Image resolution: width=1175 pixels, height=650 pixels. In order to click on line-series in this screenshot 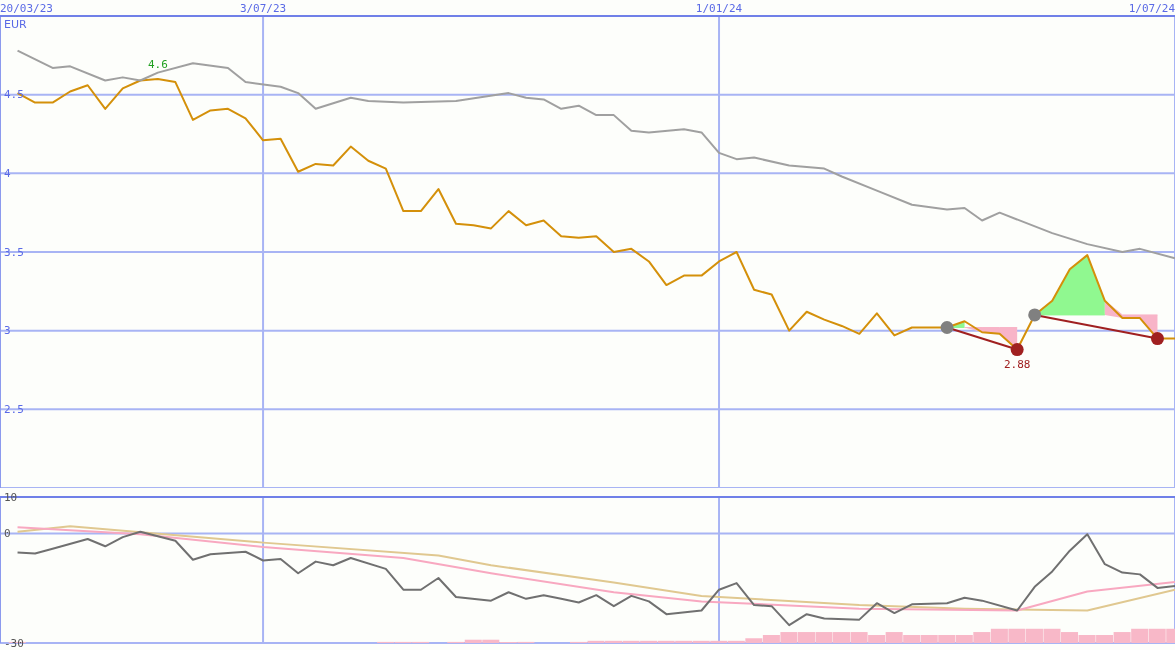, I will do `click(595, 578)`.